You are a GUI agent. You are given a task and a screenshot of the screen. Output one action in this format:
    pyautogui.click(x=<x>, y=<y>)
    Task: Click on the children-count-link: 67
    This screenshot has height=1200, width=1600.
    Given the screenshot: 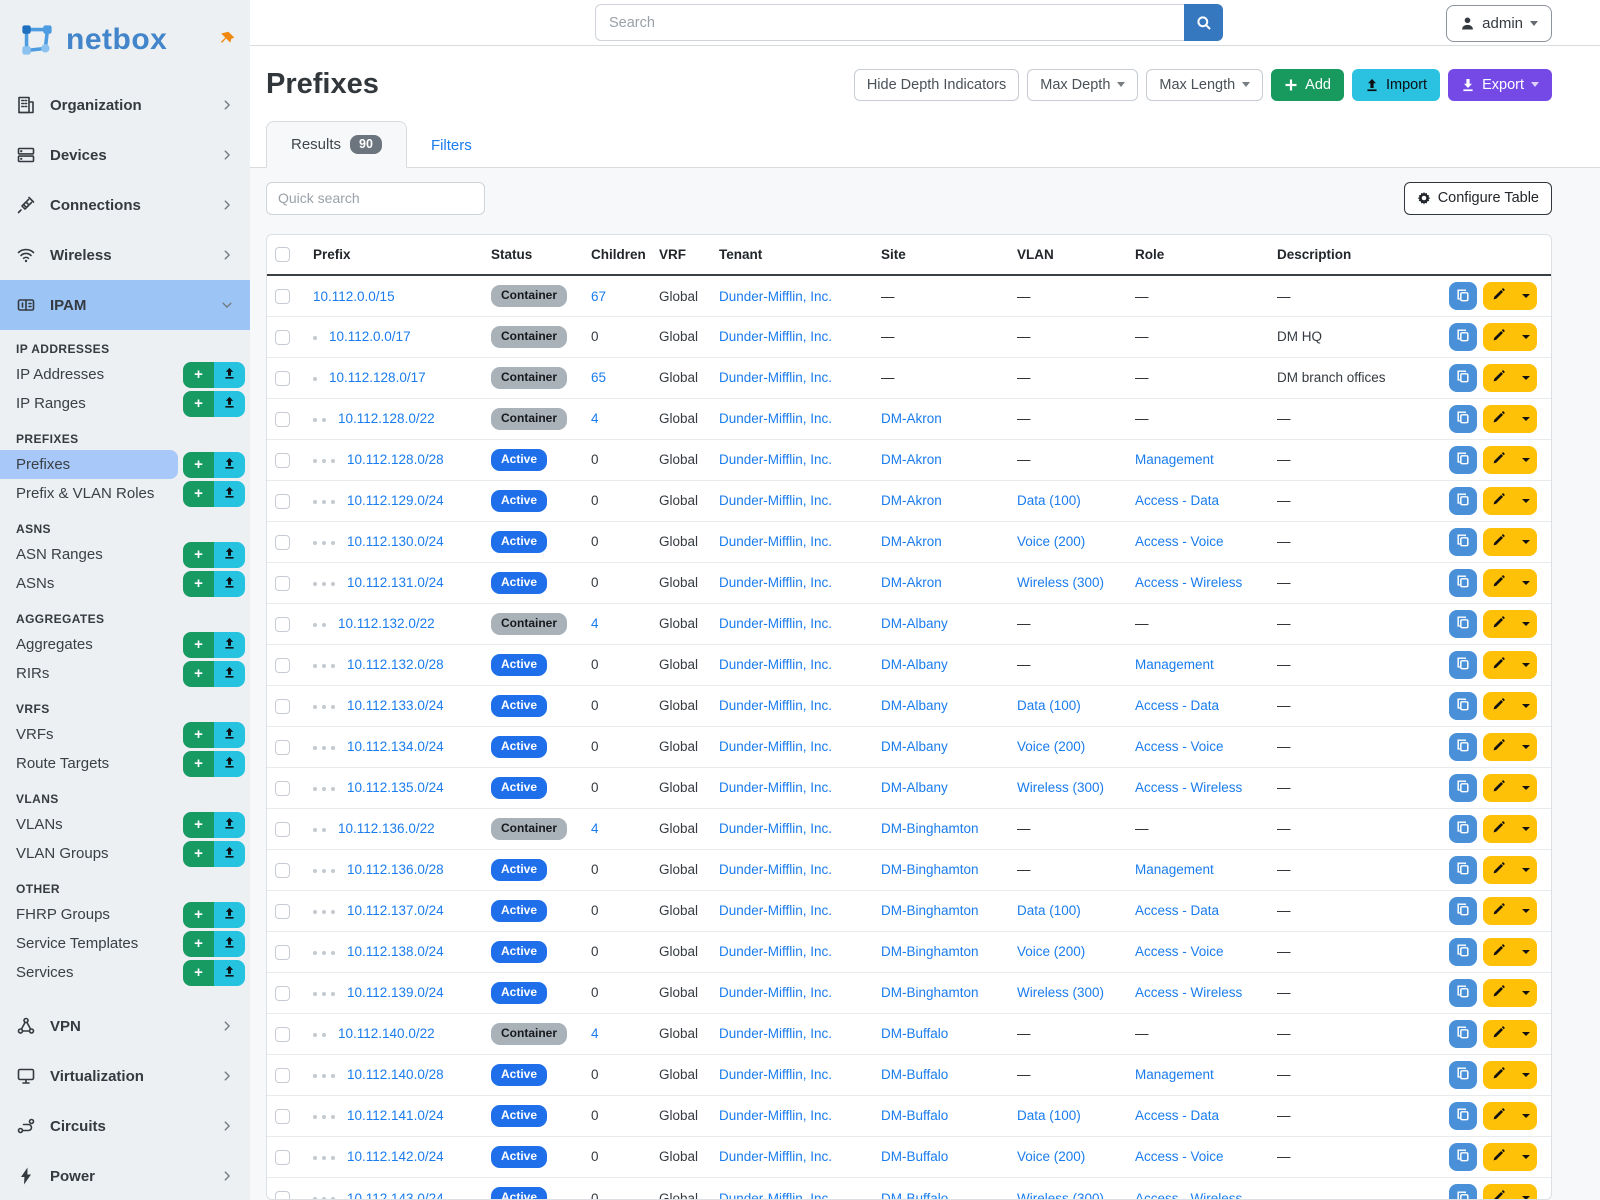 What is the action you would take?
    pyautogui.click(x=599, y=296)
    